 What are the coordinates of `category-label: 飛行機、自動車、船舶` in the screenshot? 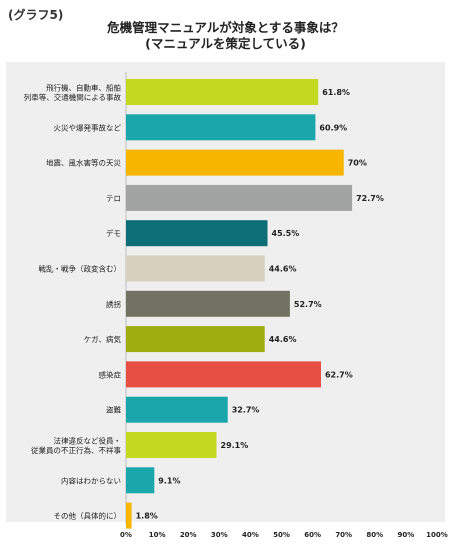 It's located at (83, 87).